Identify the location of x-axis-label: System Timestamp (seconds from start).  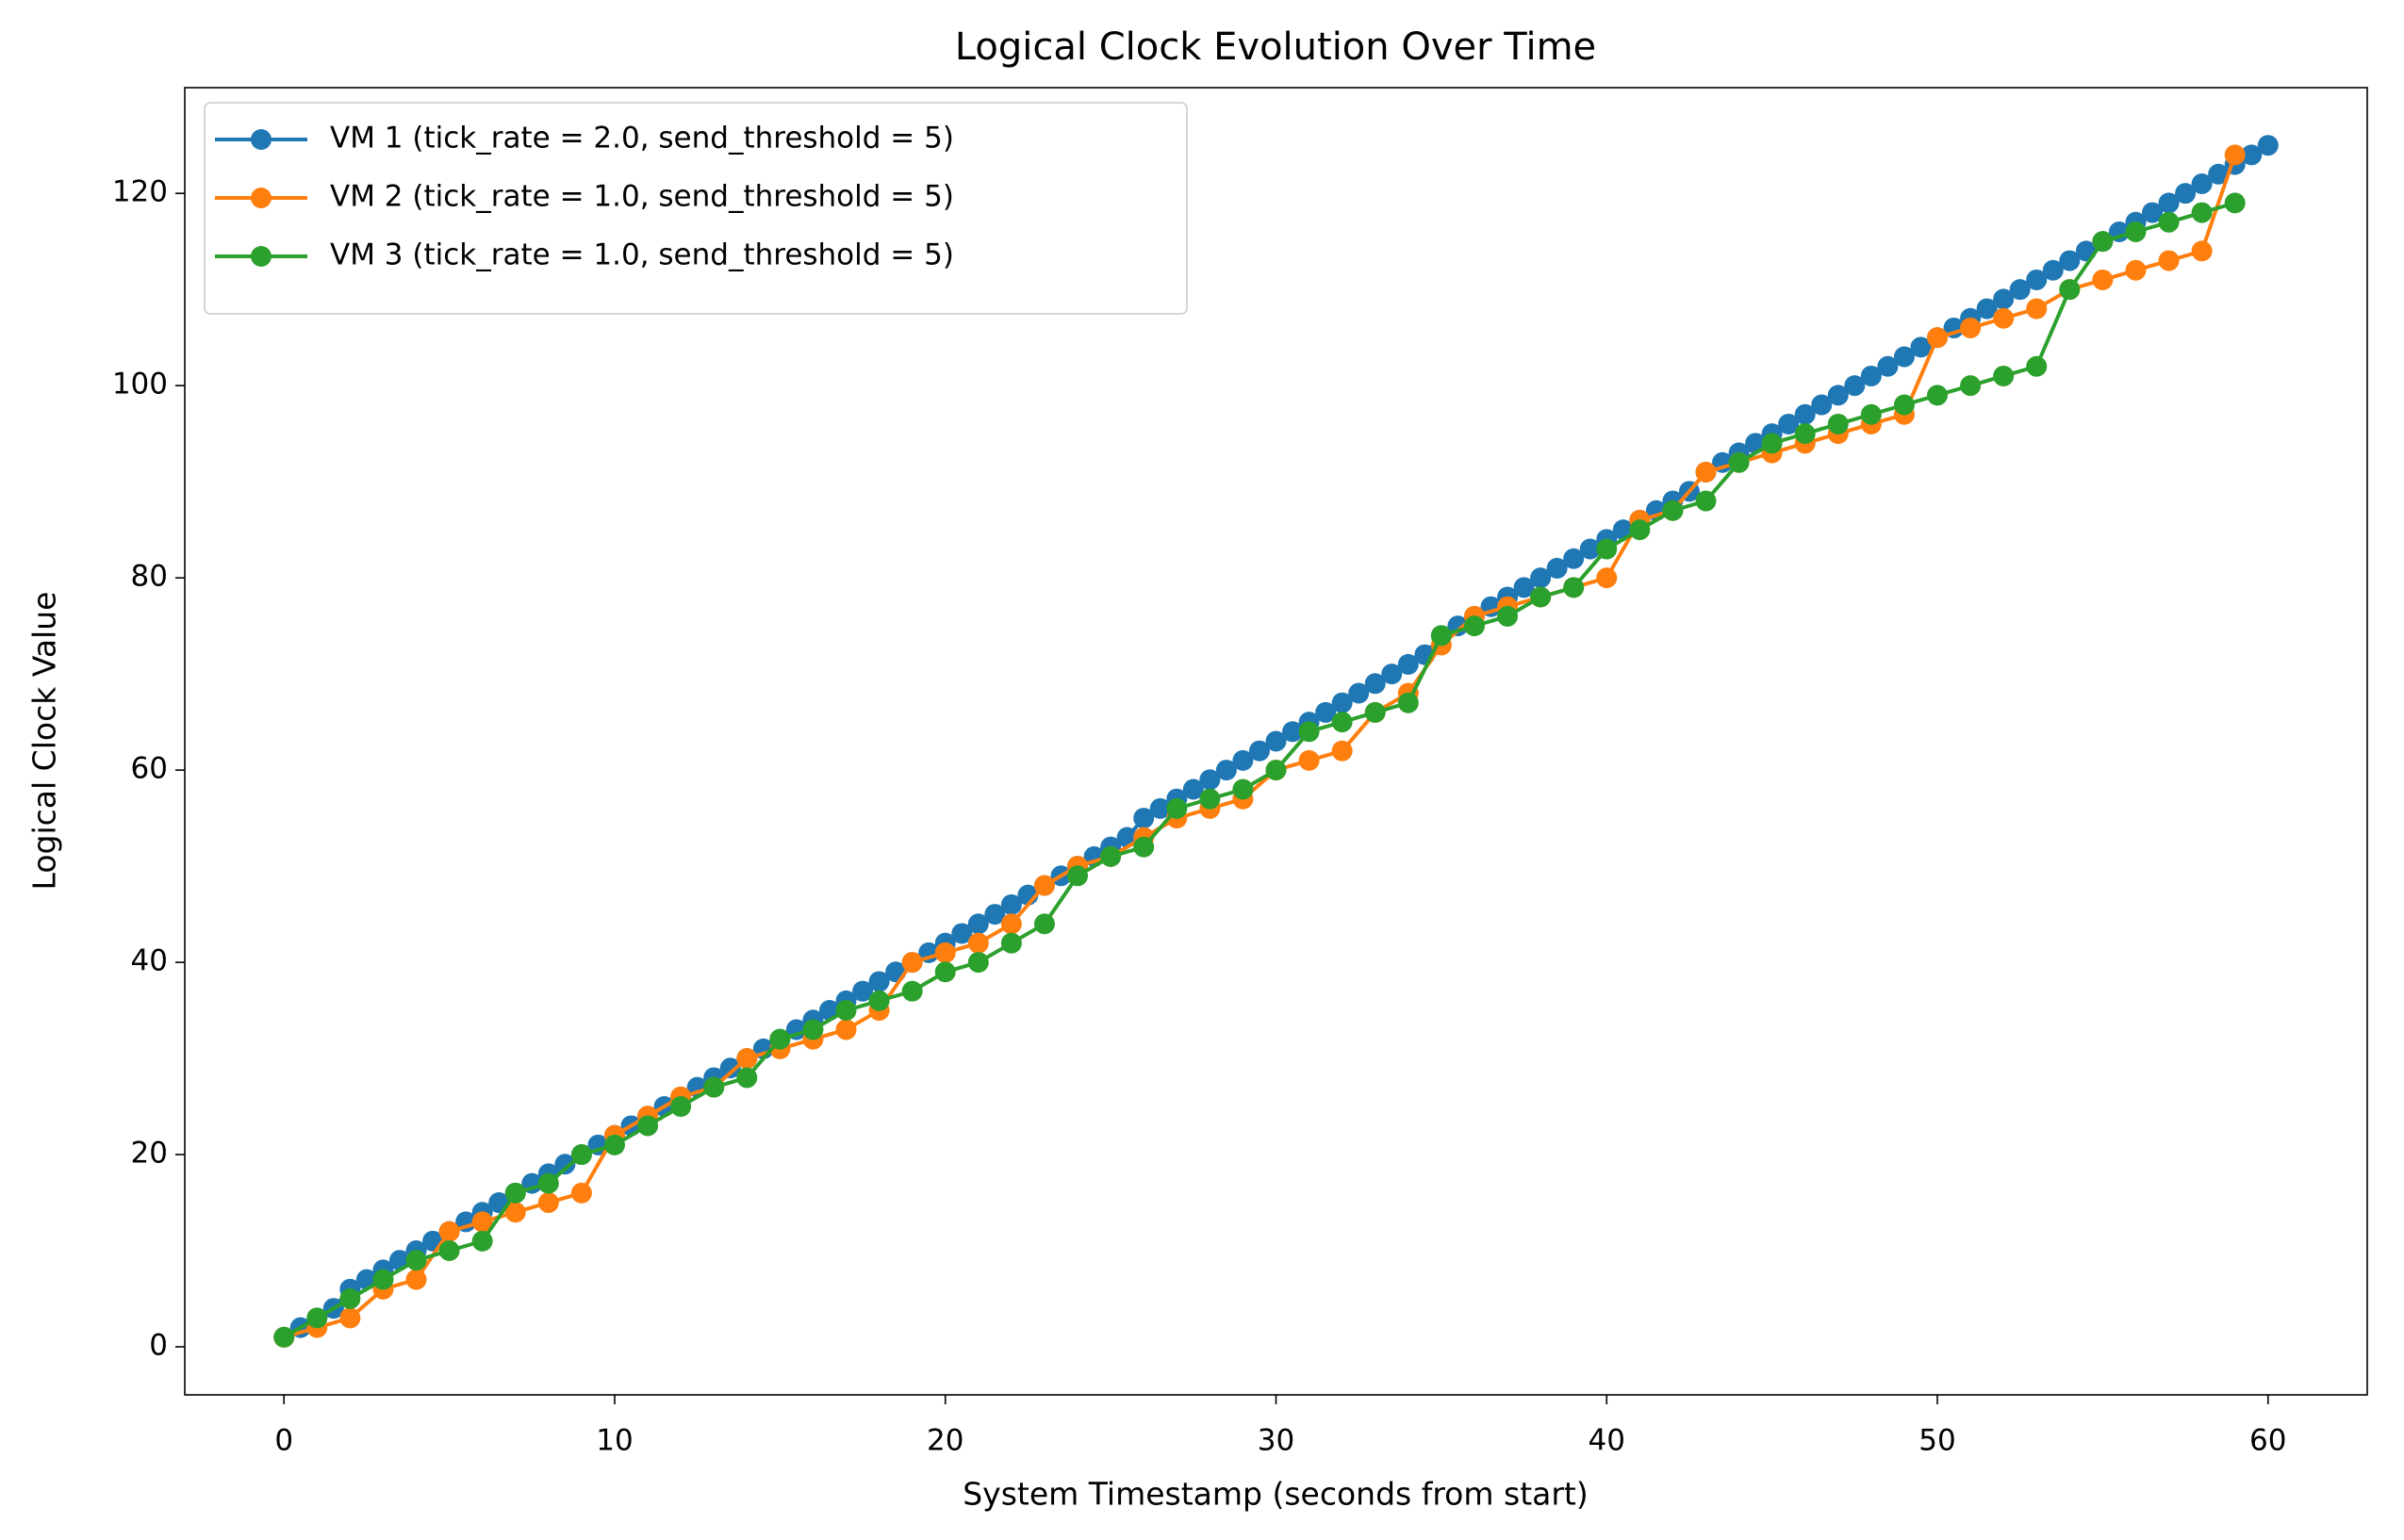
(1276, 1494).